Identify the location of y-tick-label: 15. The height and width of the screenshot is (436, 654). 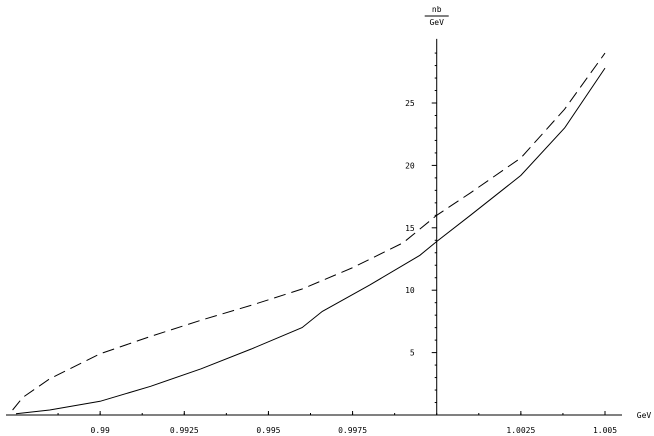
(410, 228).